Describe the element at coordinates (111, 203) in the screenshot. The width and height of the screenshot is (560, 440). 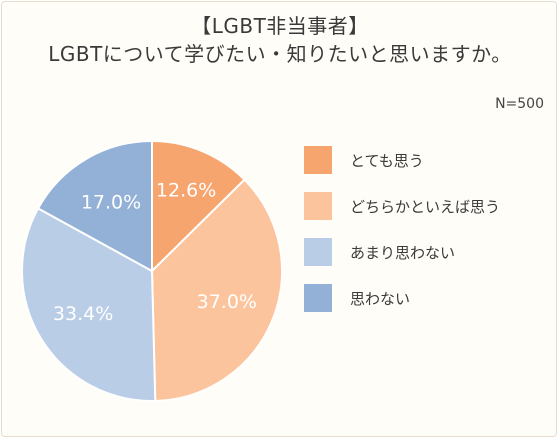
I see `pie-slice-label-4: 17.0%` at that location.